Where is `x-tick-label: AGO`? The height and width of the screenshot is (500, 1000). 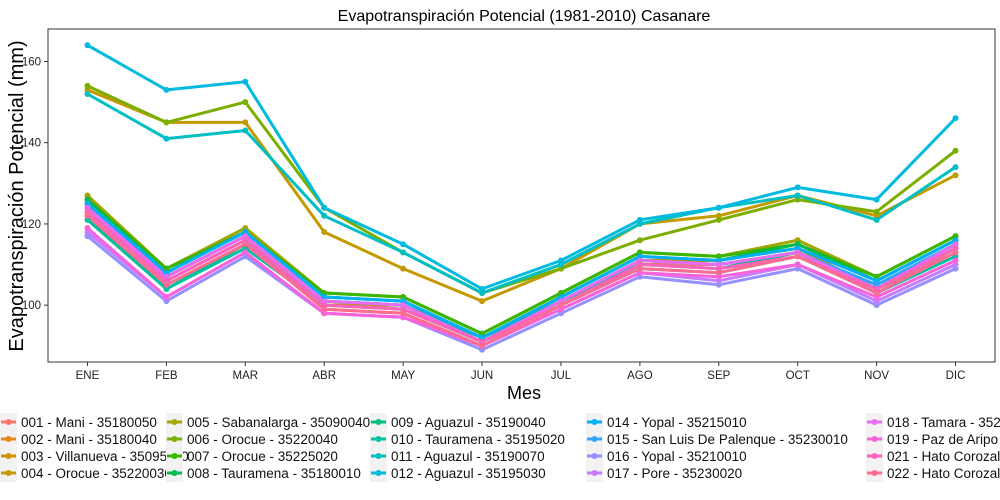
x-tick-label: AGO is located at coordinates (640, 376).